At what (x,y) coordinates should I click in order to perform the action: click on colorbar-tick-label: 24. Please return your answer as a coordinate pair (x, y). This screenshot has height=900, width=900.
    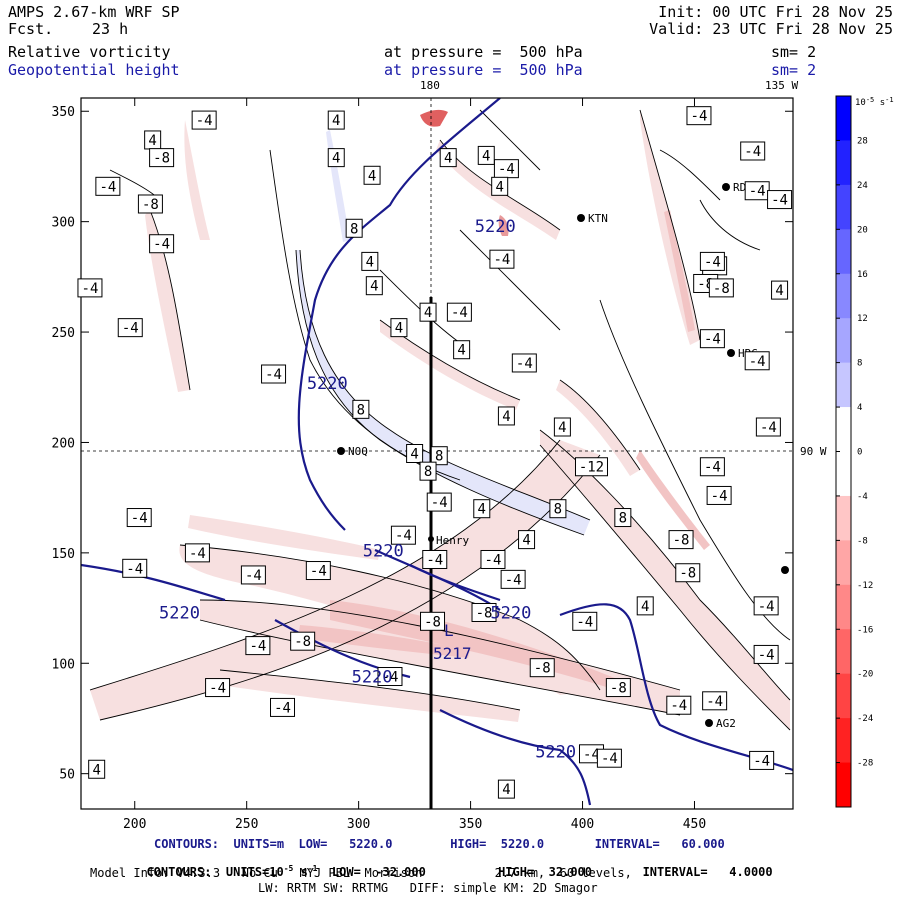
    Looking at the image, I should click on (862, 186).